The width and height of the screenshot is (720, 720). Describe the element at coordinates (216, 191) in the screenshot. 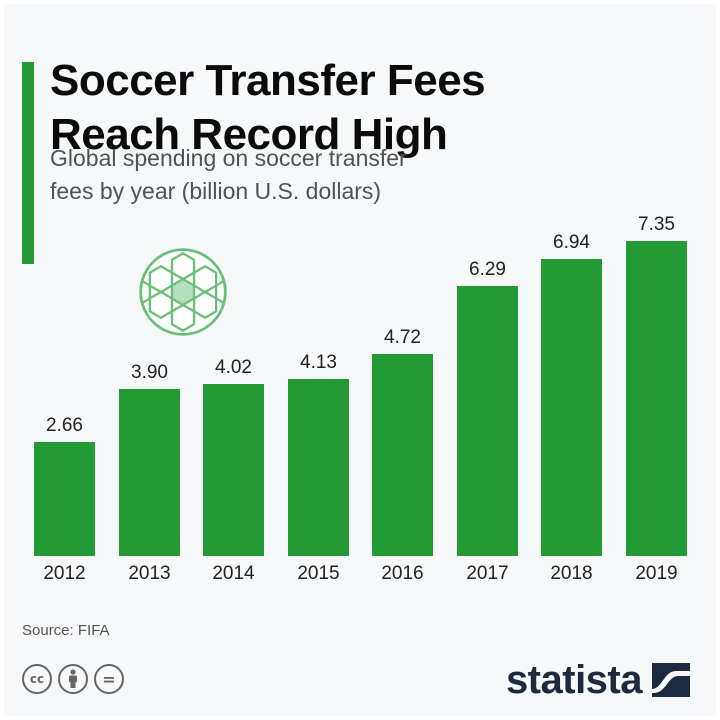

I see `subtitle-line-2: fees by year (billion U.S. dollars)` at that location.